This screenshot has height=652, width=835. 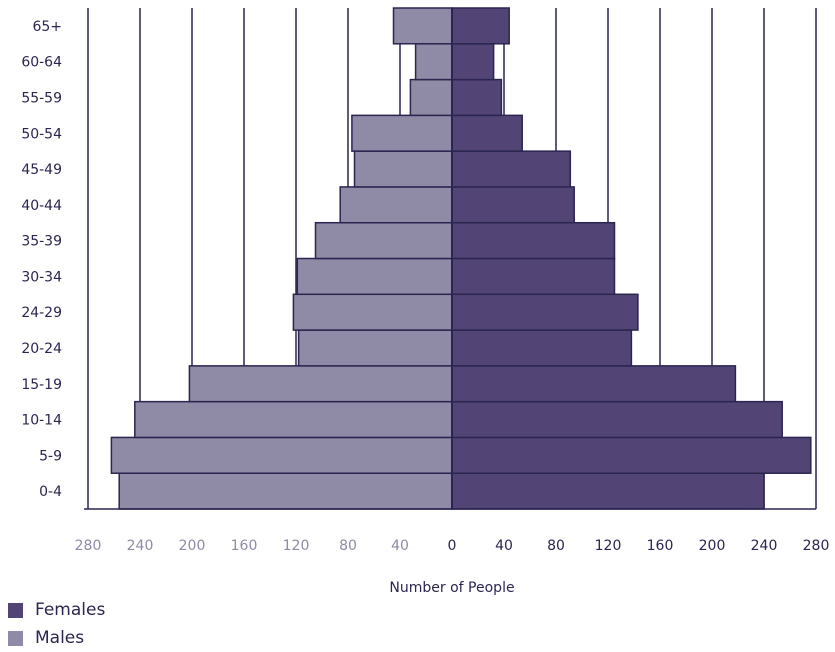 I want to click on legend-swatch-males, so click(x=15, y=638).